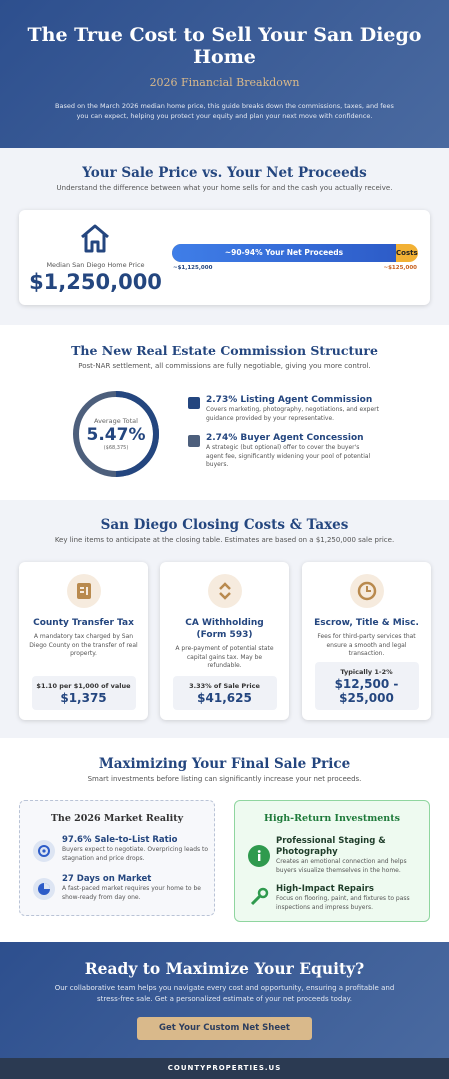  Describe the element at coordinates (224, 350) in the screenshot. I see `heading: The New Real Estate Commission Structure` at that location.